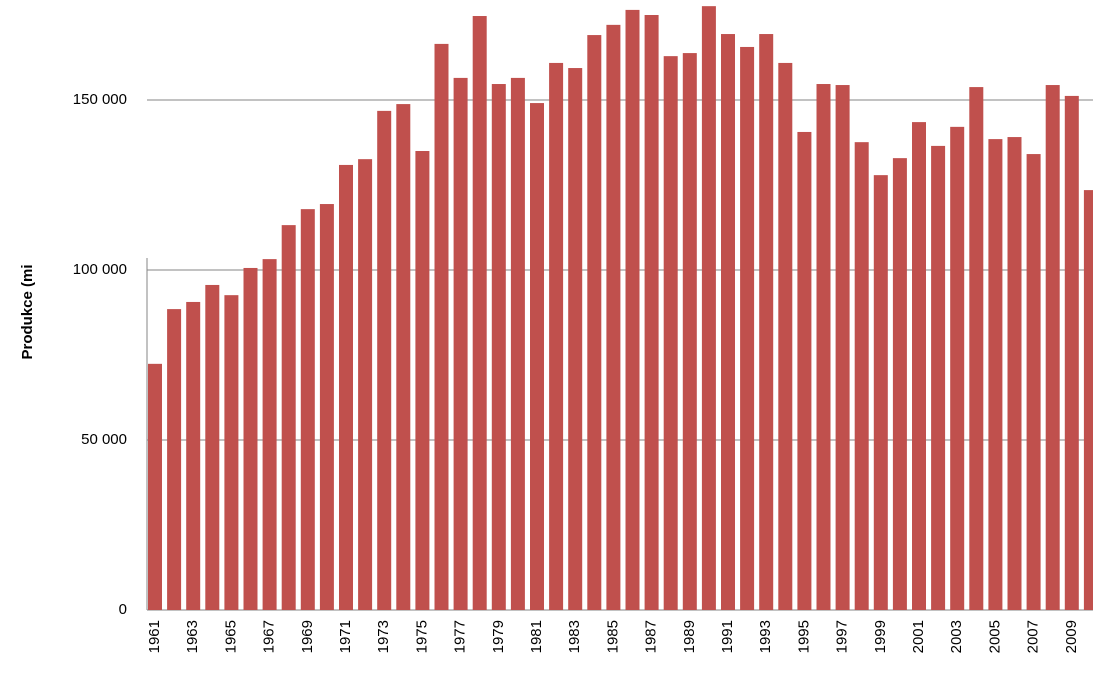  I want to click on x-tick-label: 1961, so click(154, 636).